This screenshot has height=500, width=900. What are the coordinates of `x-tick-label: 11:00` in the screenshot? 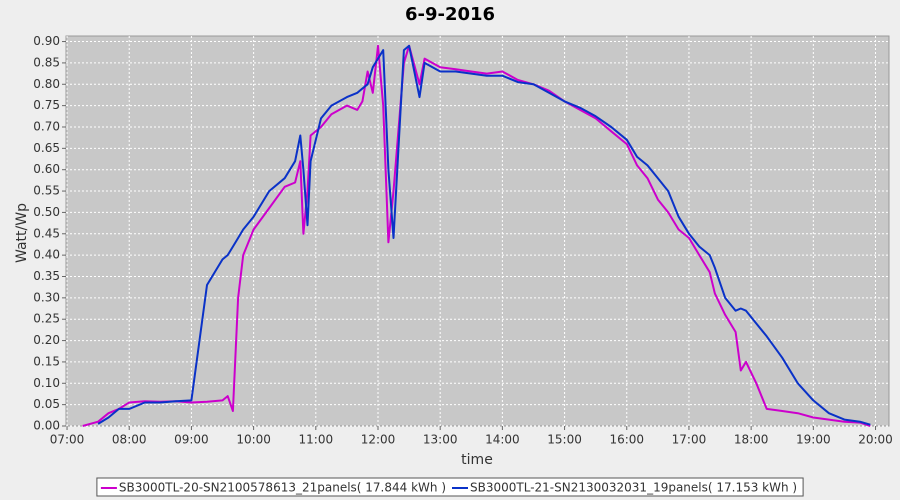 It's located at (316, 440).